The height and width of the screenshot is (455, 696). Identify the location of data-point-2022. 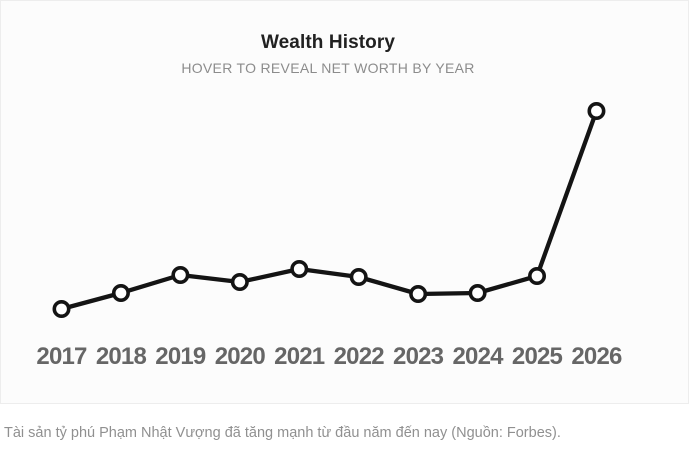
(358, 276).